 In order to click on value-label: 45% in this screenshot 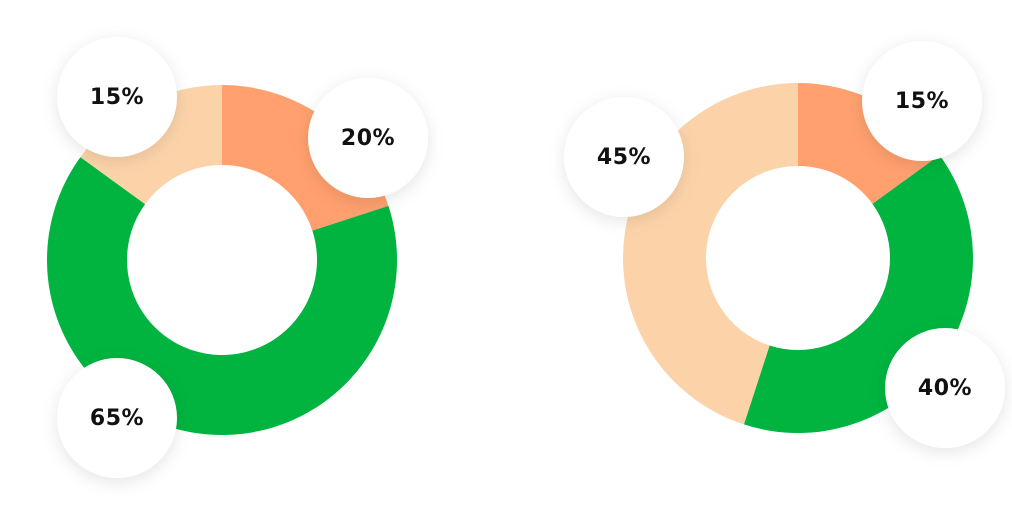, I will do `click(624, 157)`.